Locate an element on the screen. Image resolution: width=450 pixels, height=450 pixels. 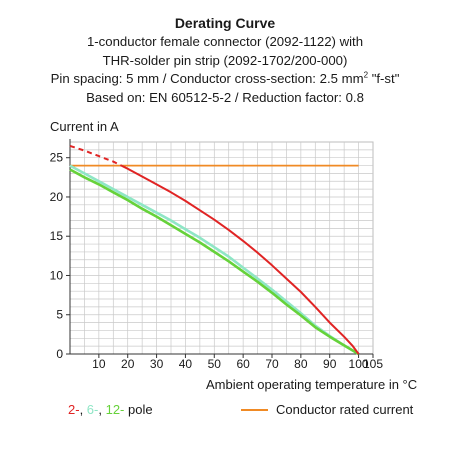
x-tick-label: 100 is located at coordinates (359, 364).